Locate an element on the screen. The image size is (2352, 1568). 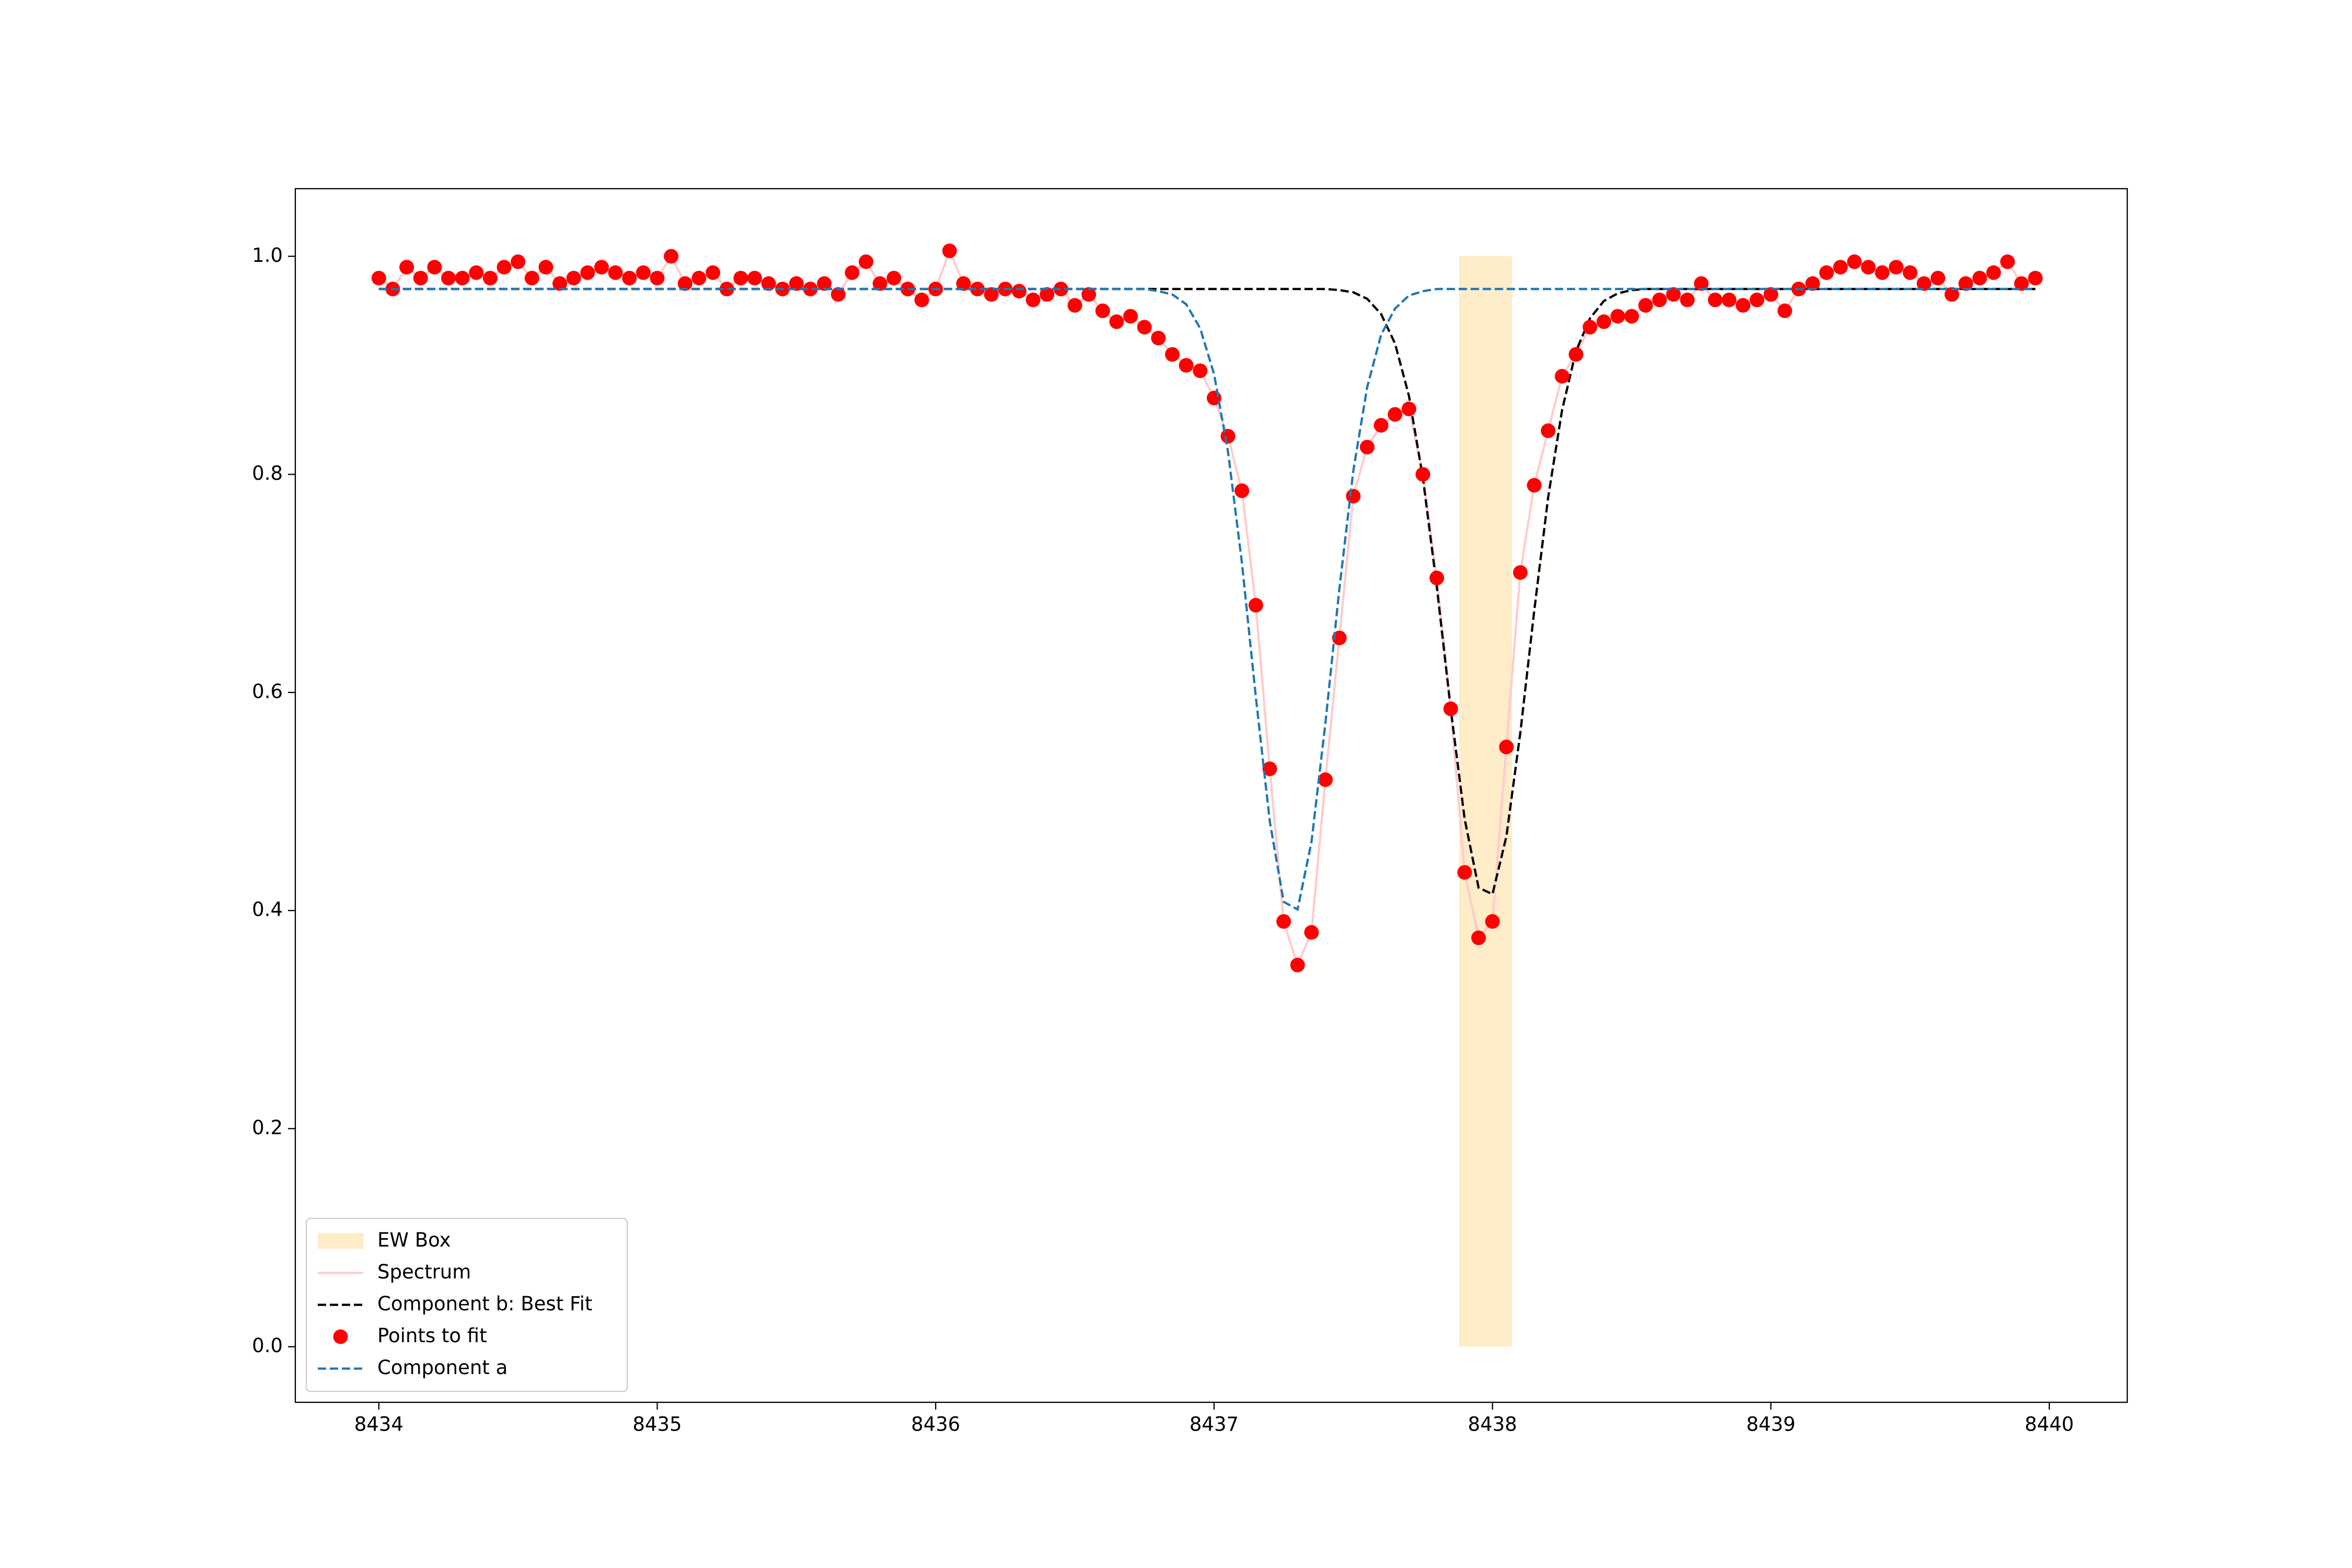
legend-label: Component a is located at coordinates (442, 1367).